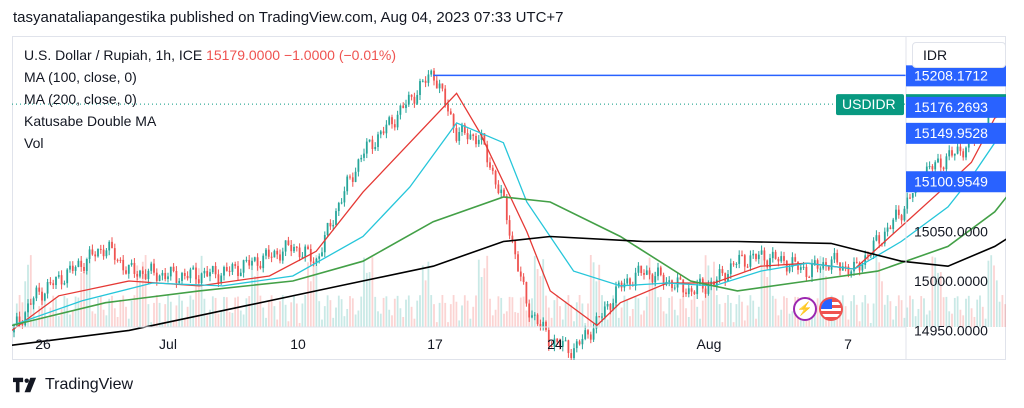 This screenshot has height=408, width=1024. What do you see at coordinates (34, 143) in the screenshot?
I see `legend-volume: Vol` at bounding box center [34, 143].